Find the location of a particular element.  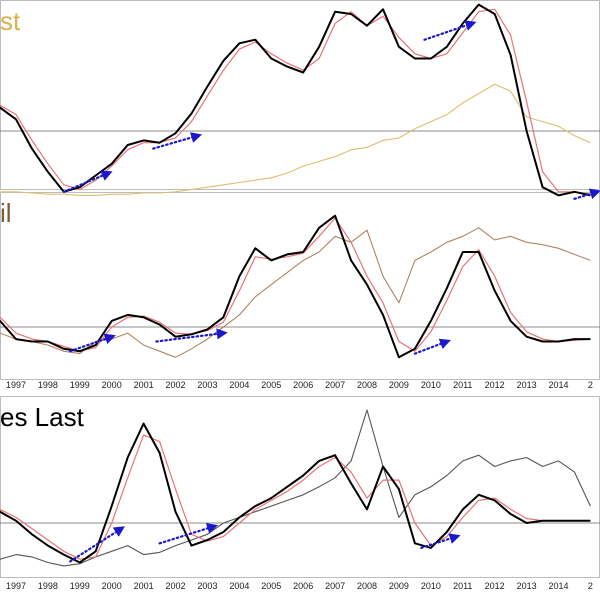

panel-title-3: es Last is located at coordinates (42, 417).